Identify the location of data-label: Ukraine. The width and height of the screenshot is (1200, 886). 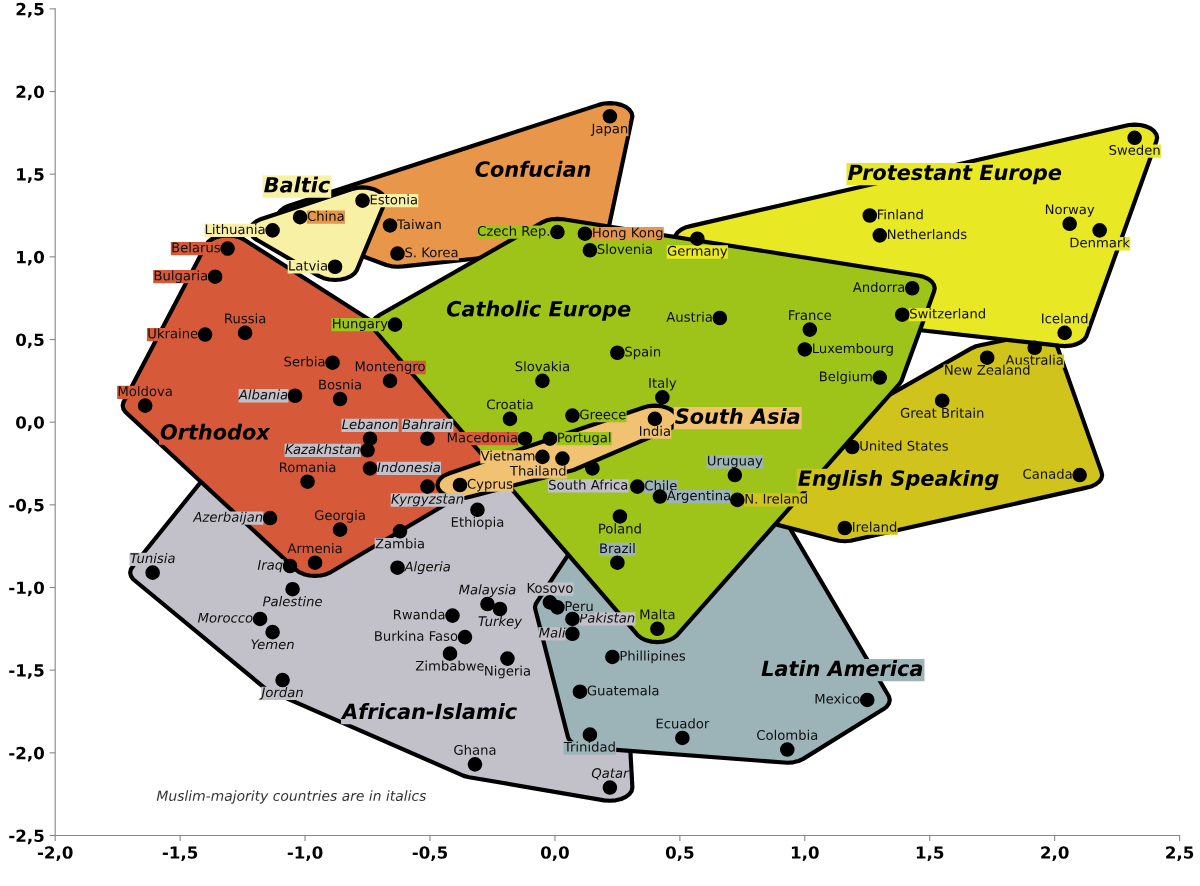
(173, 333).